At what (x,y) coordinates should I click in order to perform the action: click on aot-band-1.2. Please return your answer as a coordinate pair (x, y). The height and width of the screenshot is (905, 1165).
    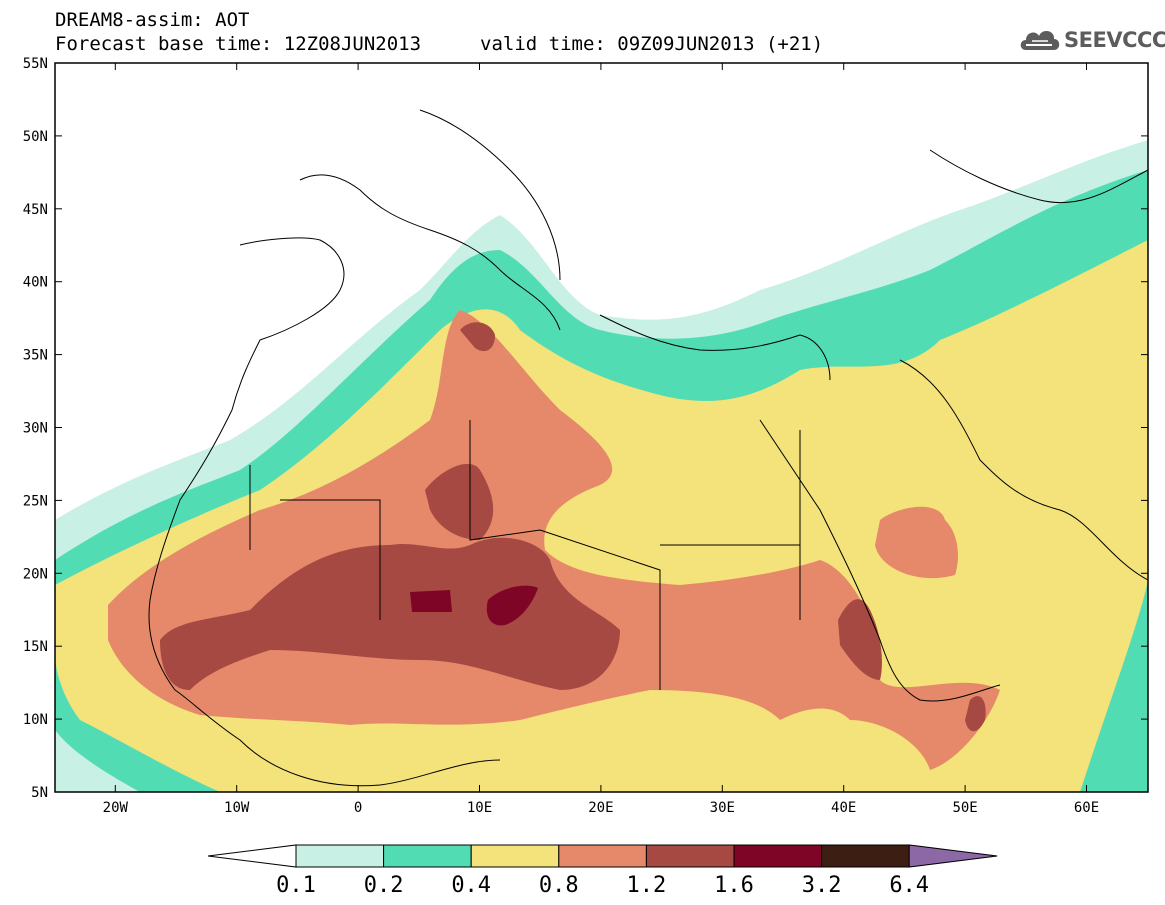
    Looking at the image, I should click on (390, 613).